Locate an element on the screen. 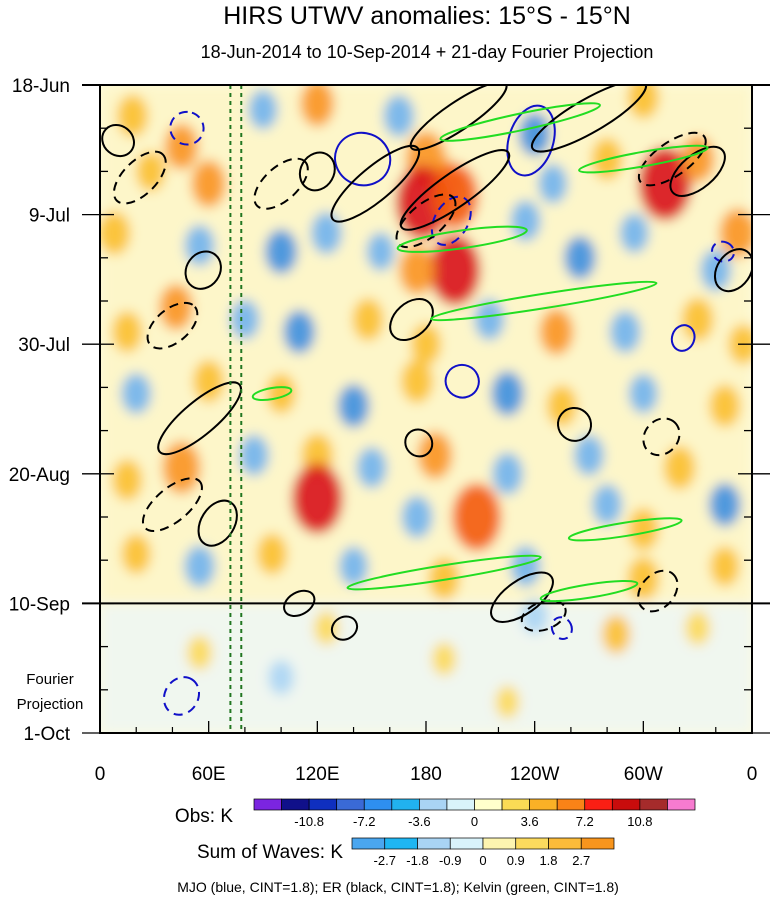 This screenshot has height=899, width=770. obs-colorbar-tick-label: 10.8 is located at coordinates (639, 821).